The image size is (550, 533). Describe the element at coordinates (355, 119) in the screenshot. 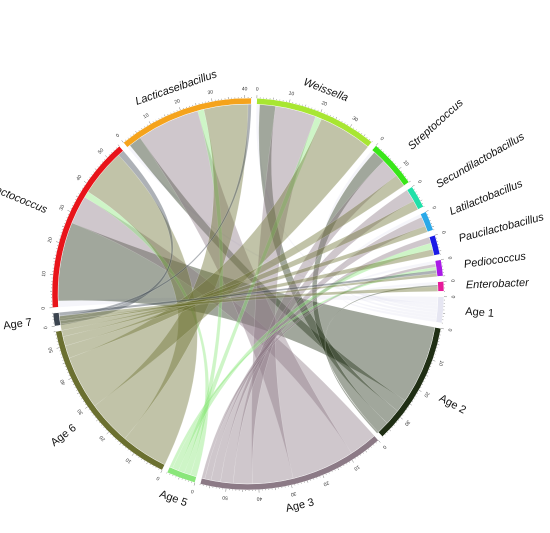

I see `tick-label-weissella-30: 30` at that location.